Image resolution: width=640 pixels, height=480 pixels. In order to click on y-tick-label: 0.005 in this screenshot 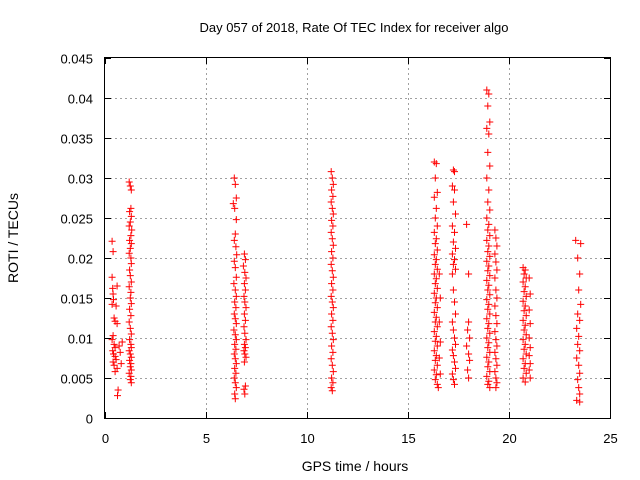, I will do `click(76, 379)`.